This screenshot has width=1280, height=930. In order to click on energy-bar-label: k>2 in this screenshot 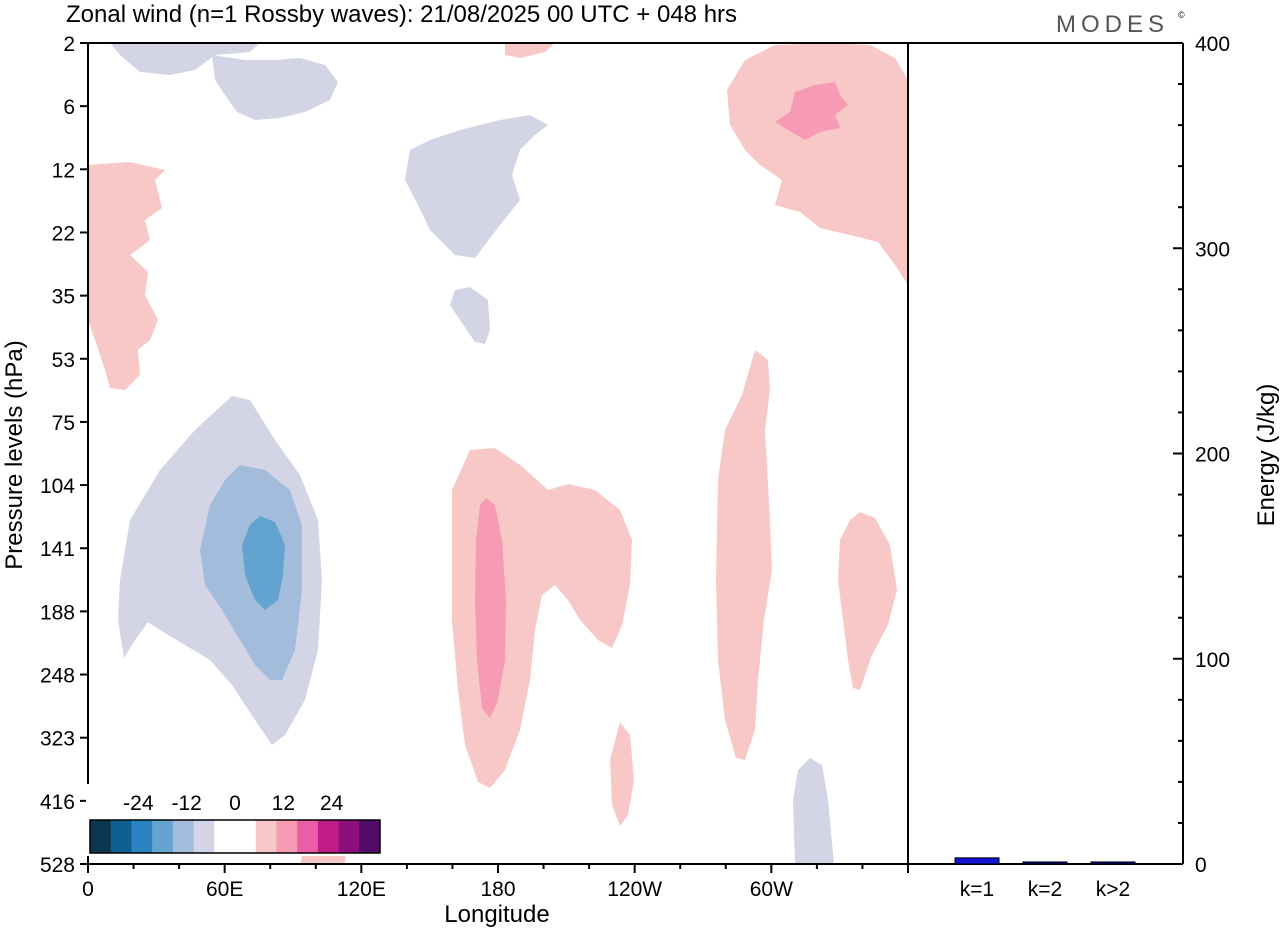, I will do `click(1113, 889)`.